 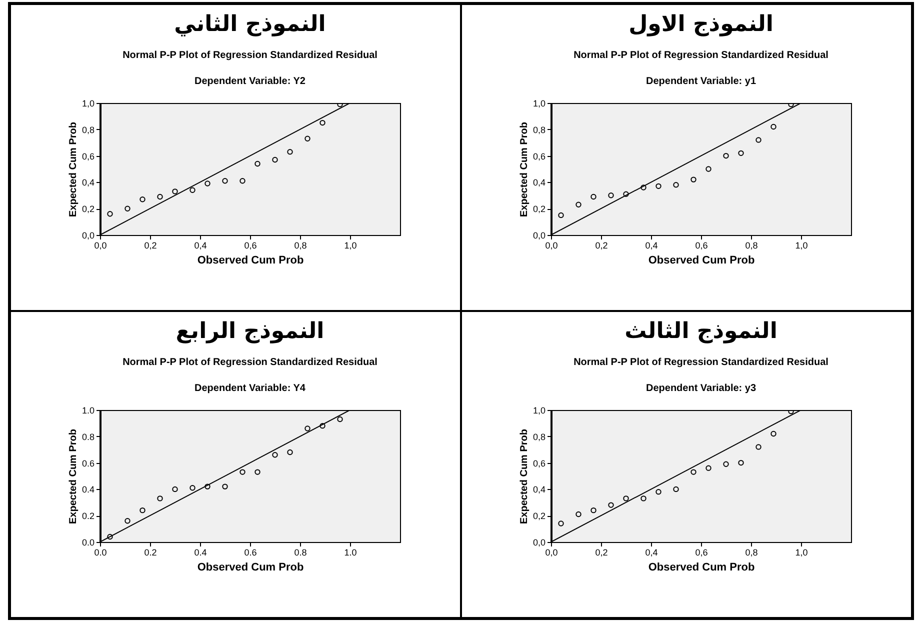 What do you see at coordinates (87, 411) in the screenshot?
I see `y-tick-label: 1.0` at bounding box center [87, 411].